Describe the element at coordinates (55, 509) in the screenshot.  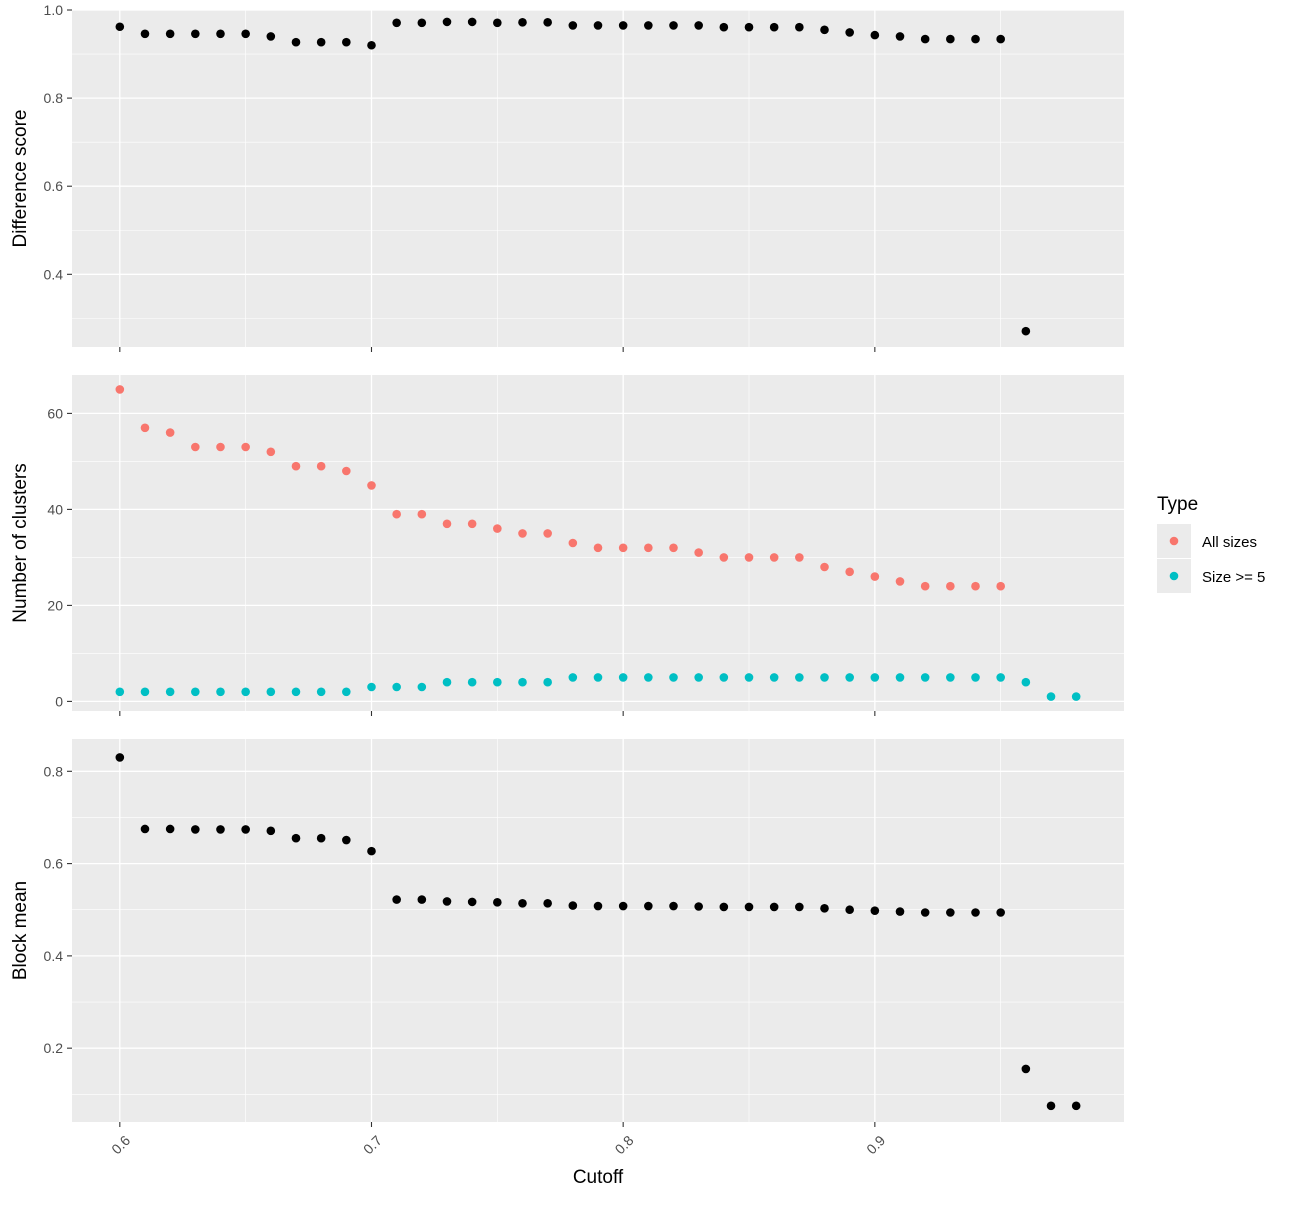
I see `y-tick-label: 40` at that location.